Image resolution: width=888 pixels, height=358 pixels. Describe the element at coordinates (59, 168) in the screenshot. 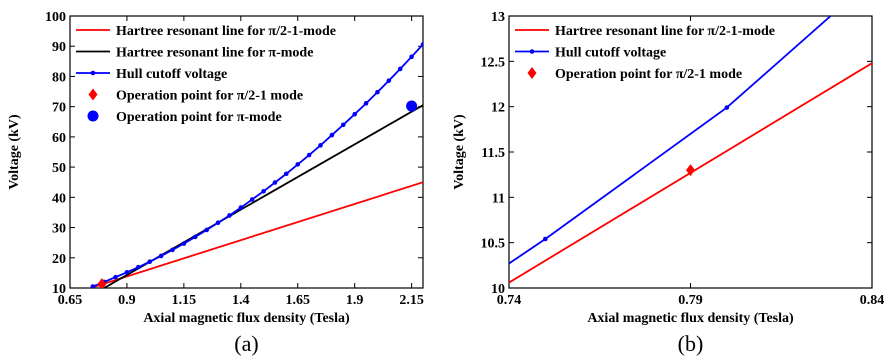

I see `y-tick-label: 50` at that location.